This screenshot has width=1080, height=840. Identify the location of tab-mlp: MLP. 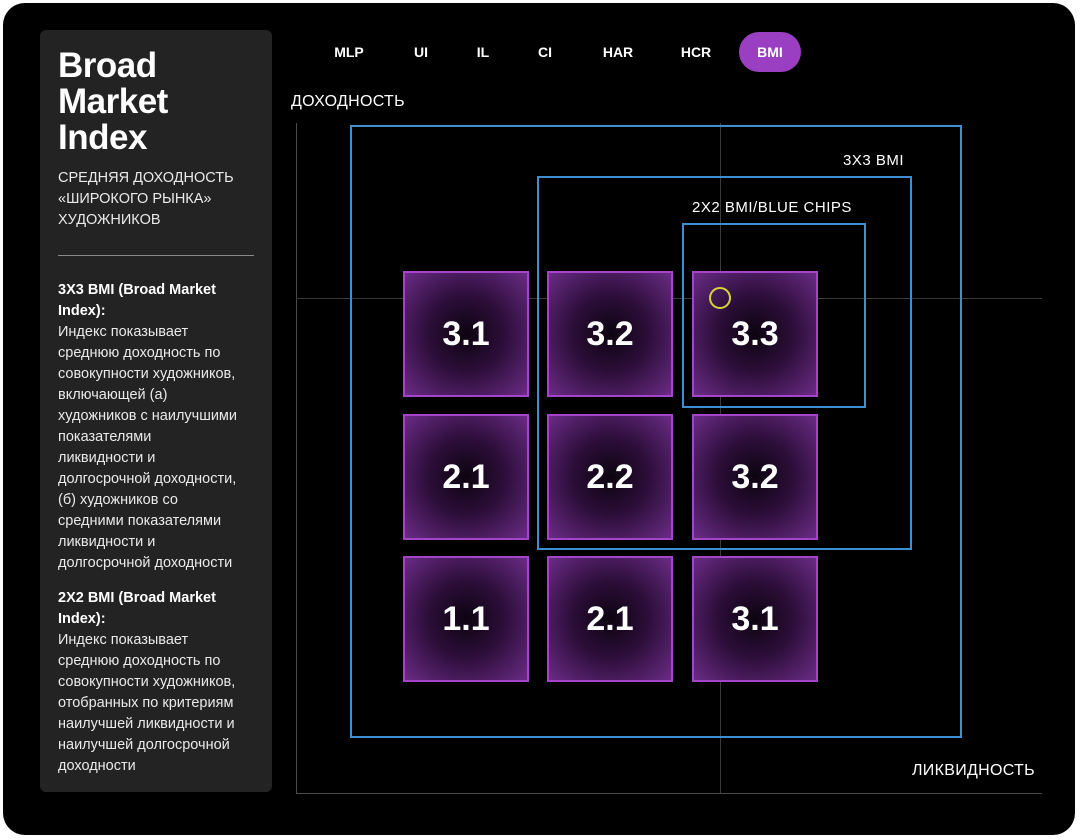
(349, 52).